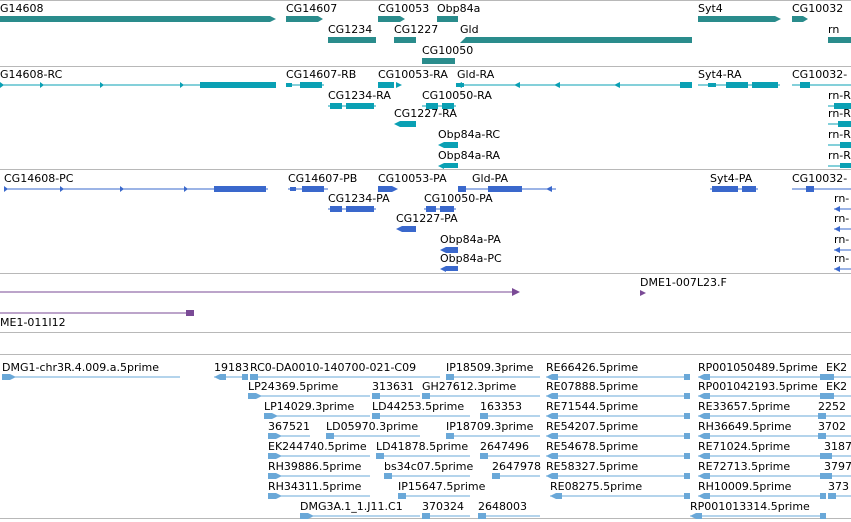  I want to click on est-label: 2647978, so click(516, 466).